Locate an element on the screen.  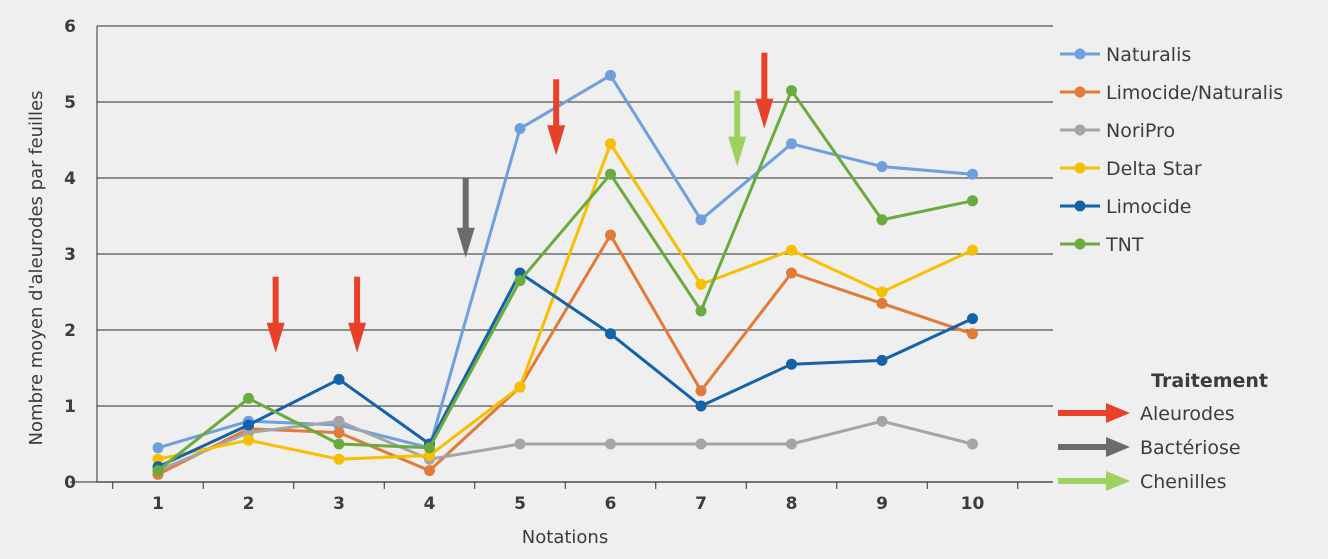
series-noripro is located at coordinates (565, 446).